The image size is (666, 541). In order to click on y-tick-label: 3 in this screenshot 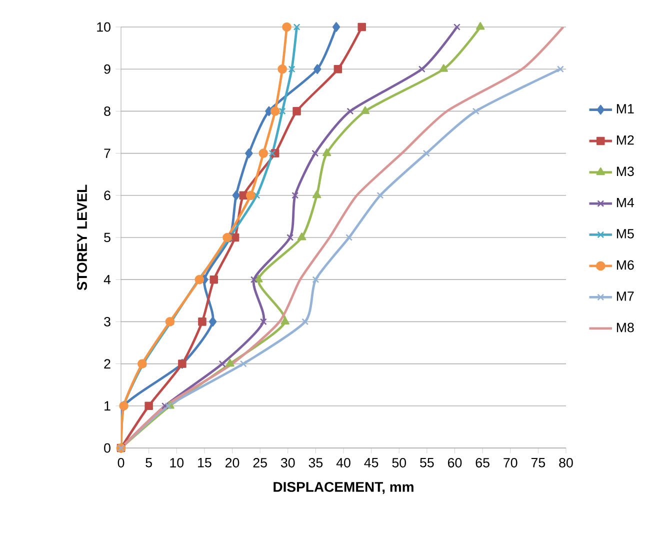, I will do `click(107, 321)`.